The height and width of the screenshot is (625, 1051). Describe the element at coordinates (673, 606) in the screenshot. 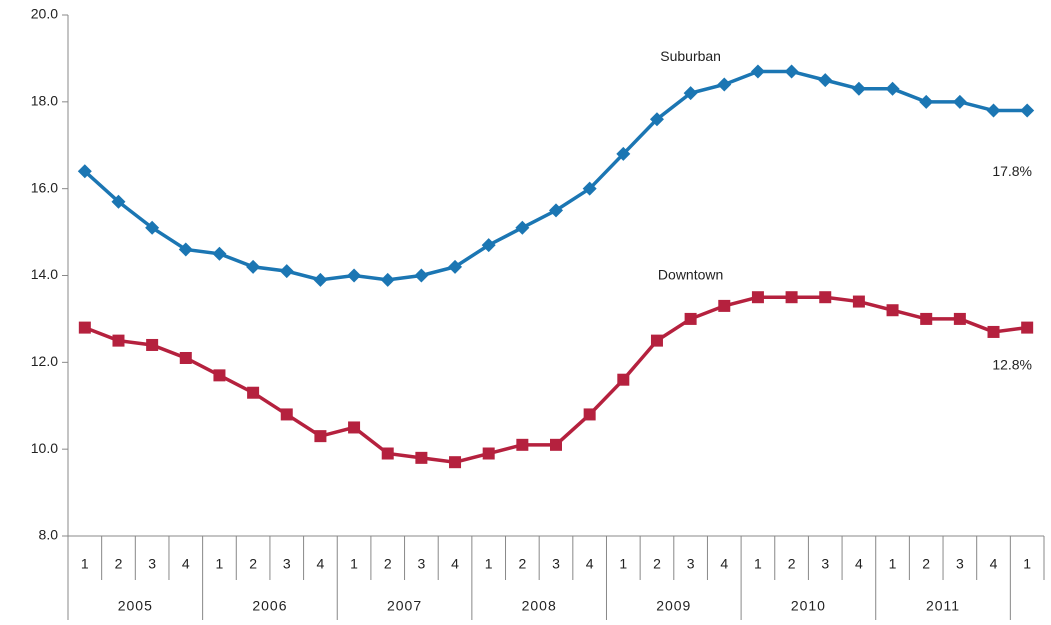

I see `year-label: 2009` at that location.